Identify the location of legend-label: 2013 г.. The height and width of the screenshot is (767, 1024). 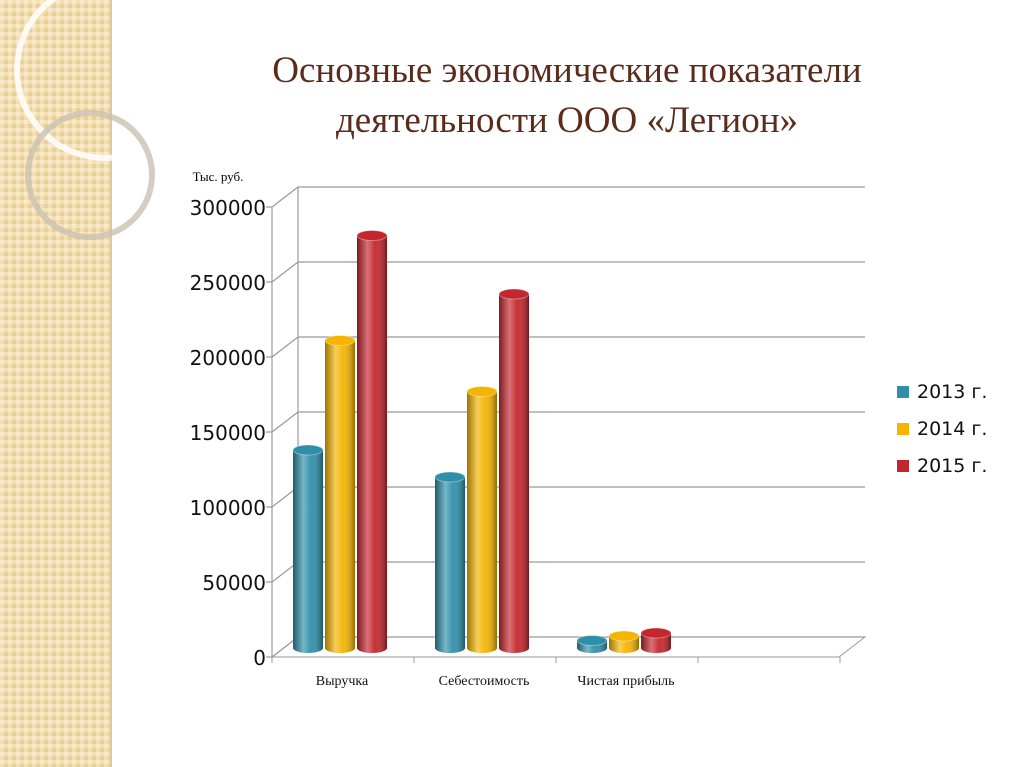
(952, 392).